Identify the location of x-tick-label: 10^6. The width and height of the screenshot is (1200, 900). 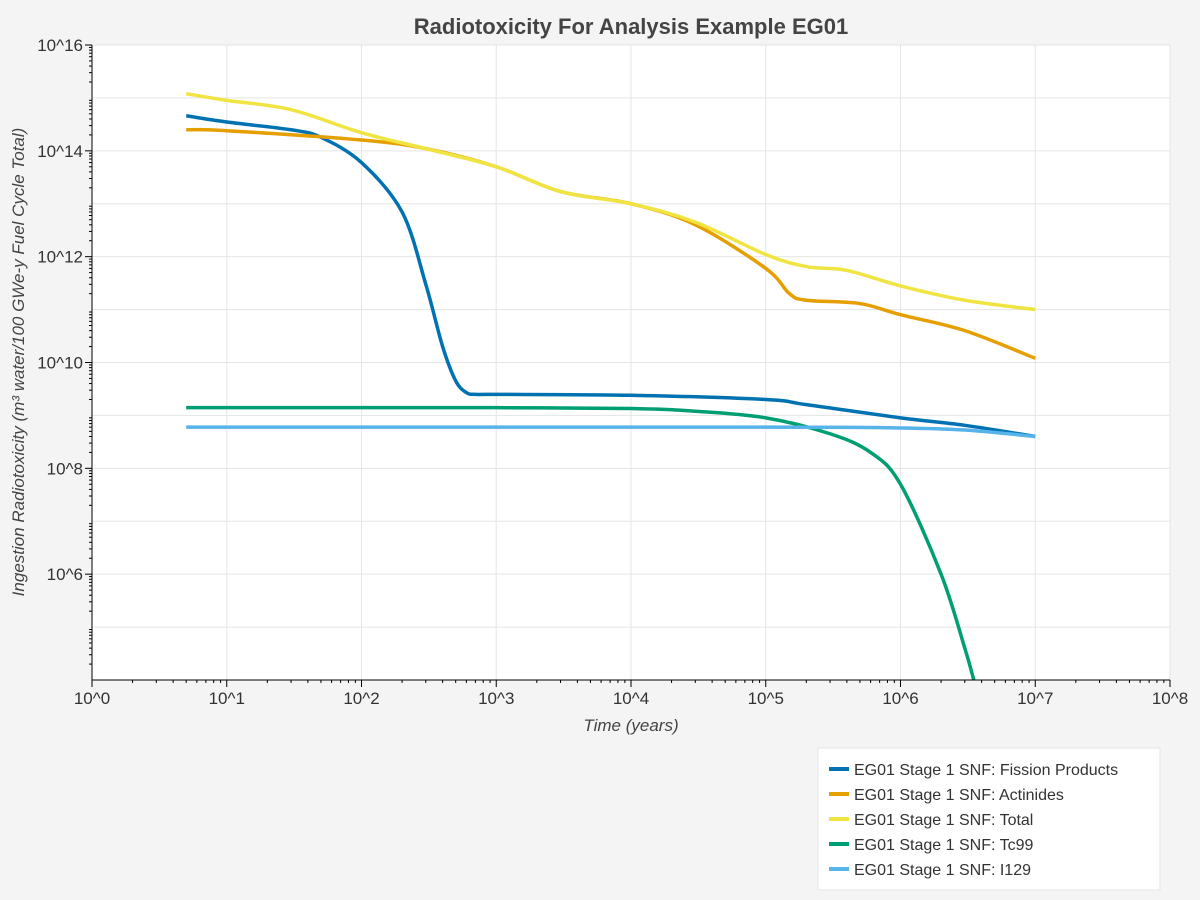
(900, 698).